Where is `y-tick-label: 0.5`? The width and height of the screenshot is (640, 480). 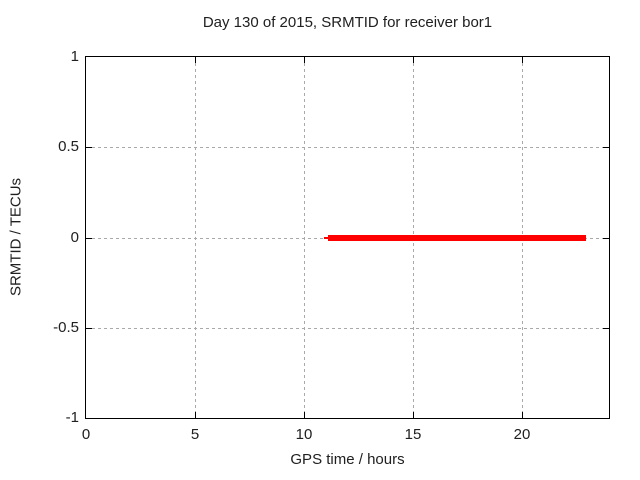 y-tick-label: 0.5 is located at coordinates (68, 146).